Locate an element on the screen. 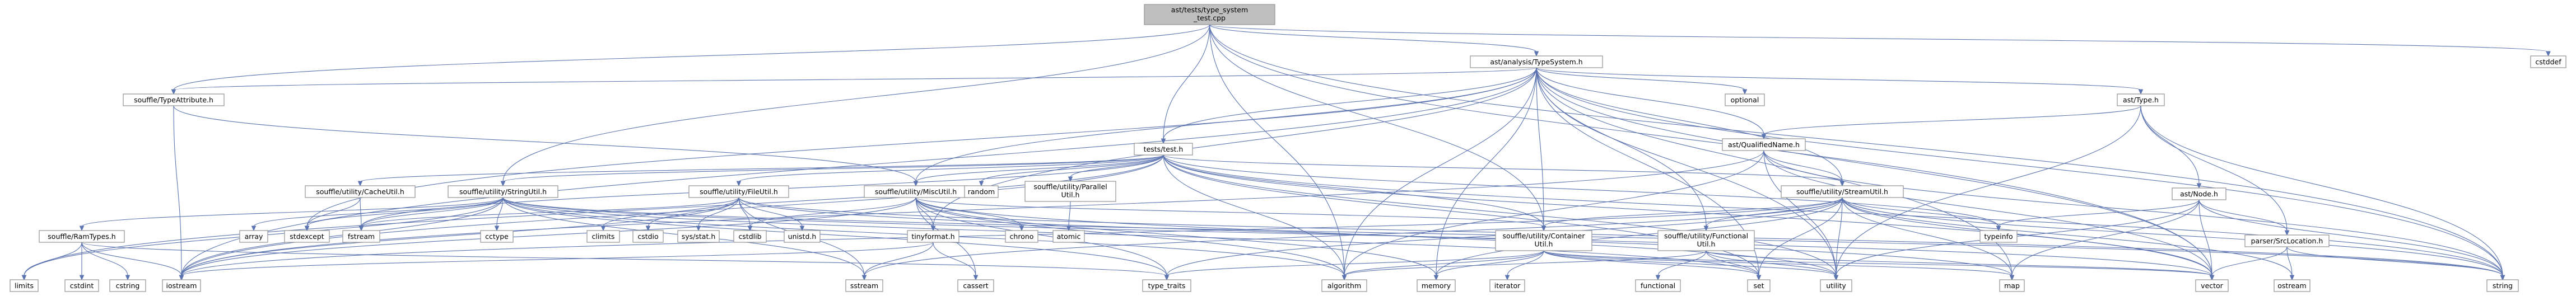 The width and height of the screenshot is (2576, 296). node-astnode: ast/Node.h is located at coordinates (2199, 193).